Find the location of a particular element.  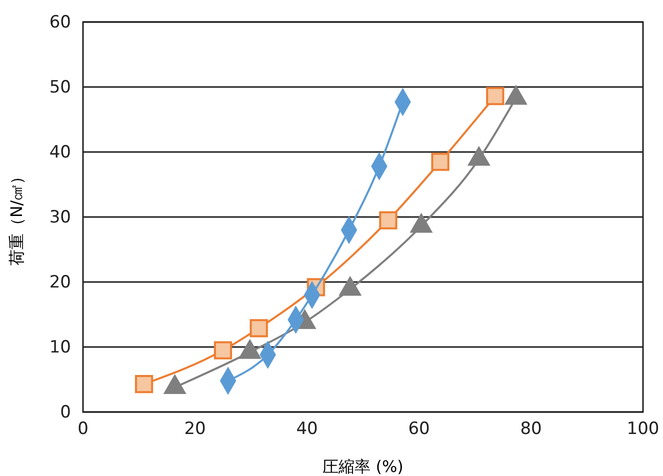

y-tick-label: 30 is located at coordinates (60, 217).